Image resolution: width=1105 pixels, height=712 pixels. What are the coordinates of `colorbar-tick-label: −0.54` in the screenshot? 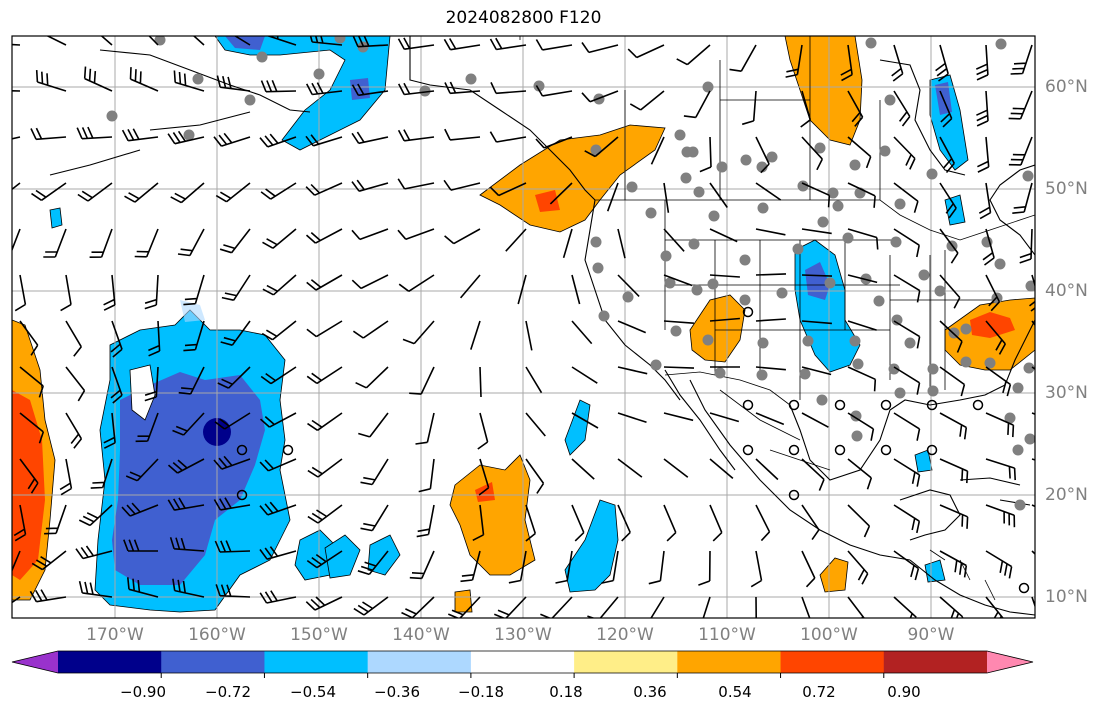 It's located at (313, 692).